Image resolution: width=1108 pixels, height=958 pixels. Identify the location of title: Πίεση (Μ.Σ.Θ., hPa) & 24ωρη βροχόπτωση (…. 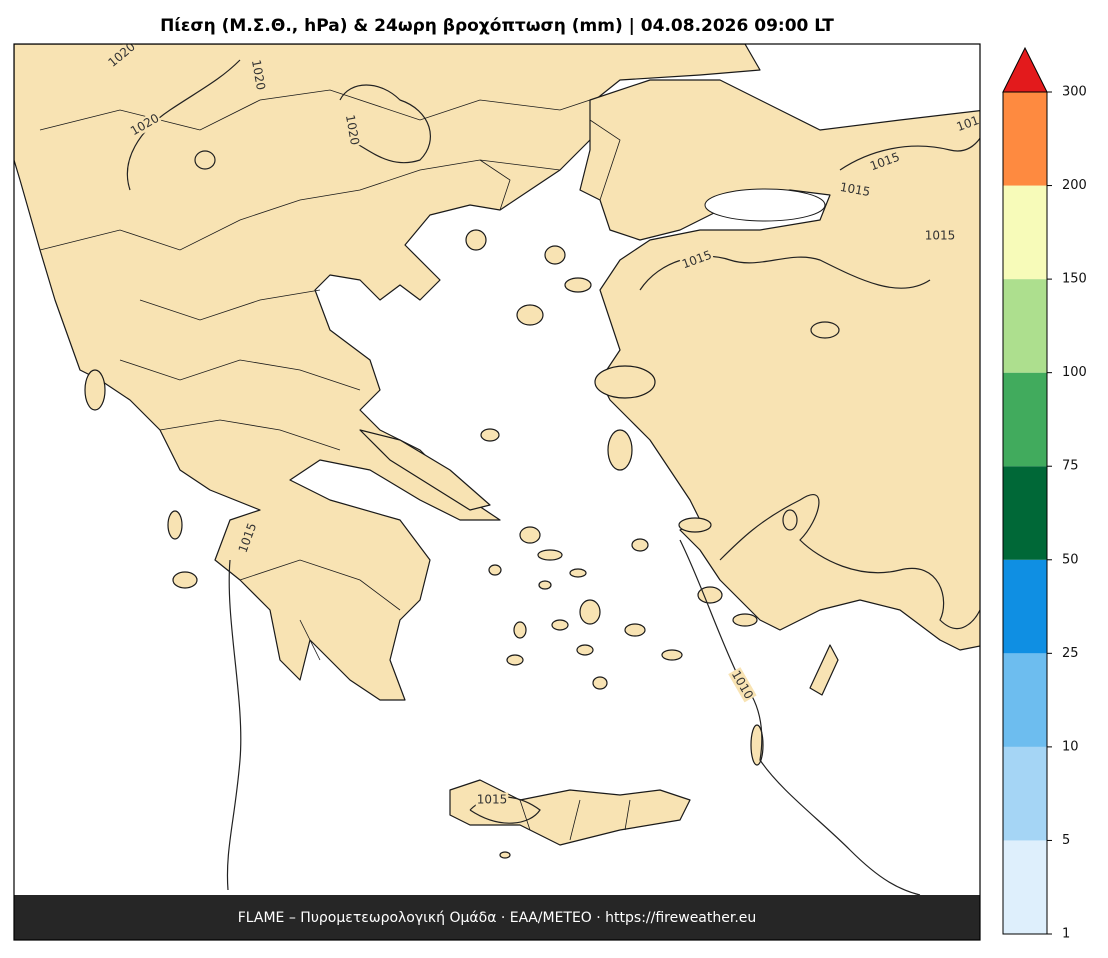
(497, 26).